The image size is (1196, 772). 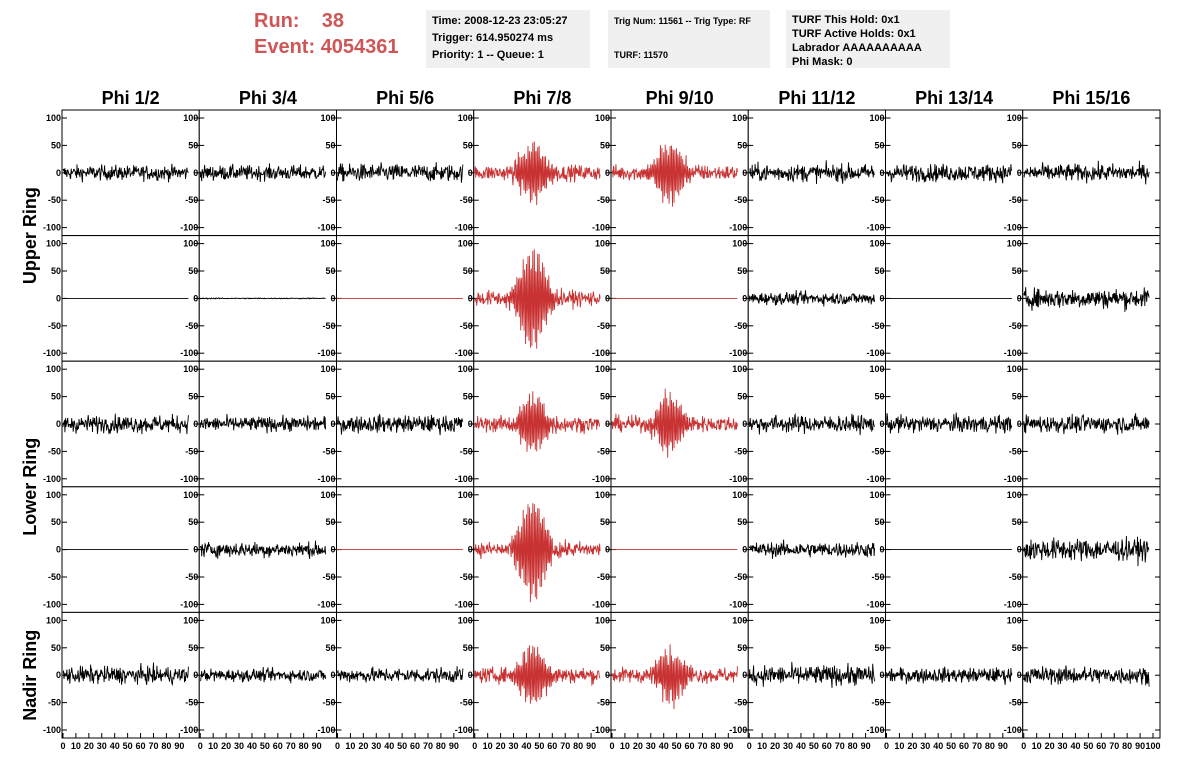 I want to click on x-tick-label: 100, so click(x=1152, y=746).